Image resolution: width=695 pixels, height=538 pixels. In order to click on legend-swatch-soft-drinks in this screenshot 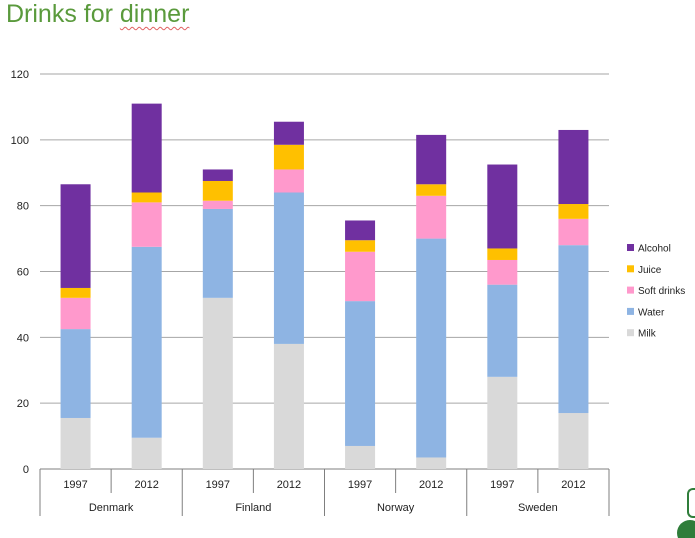, I will do `click(630, 290)`.